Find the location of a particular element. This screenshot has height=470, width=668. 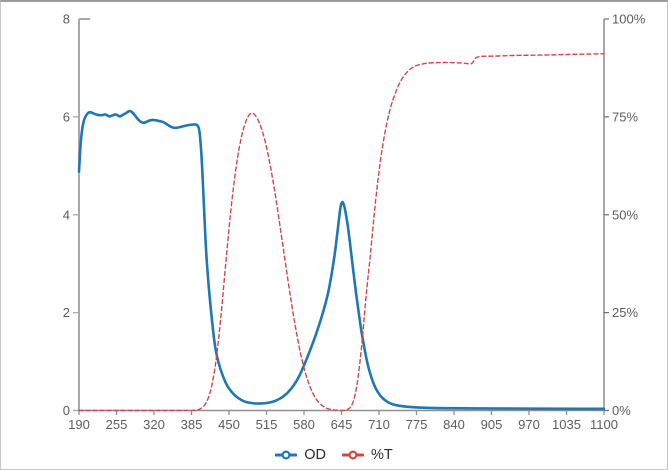

x-tick-label: 515 is located at coordinates (267, 424).